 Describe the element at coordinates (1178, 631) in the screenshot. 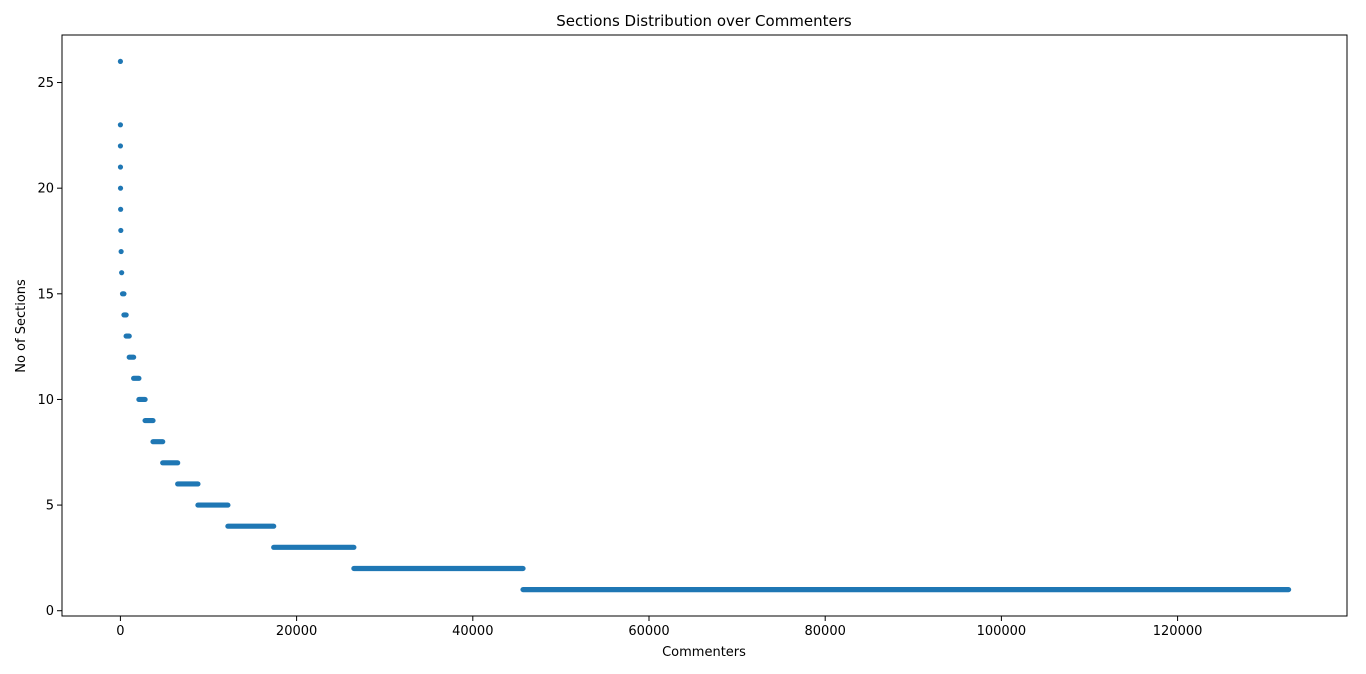

I see `x-tick-label: 120000` at that location.